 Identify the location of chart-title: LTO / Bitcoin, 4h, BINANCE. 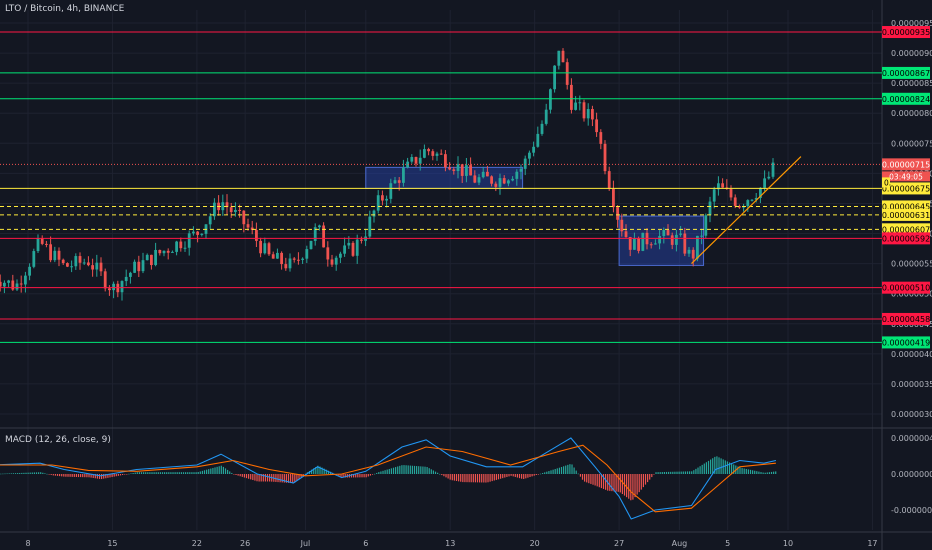
(65, 9).